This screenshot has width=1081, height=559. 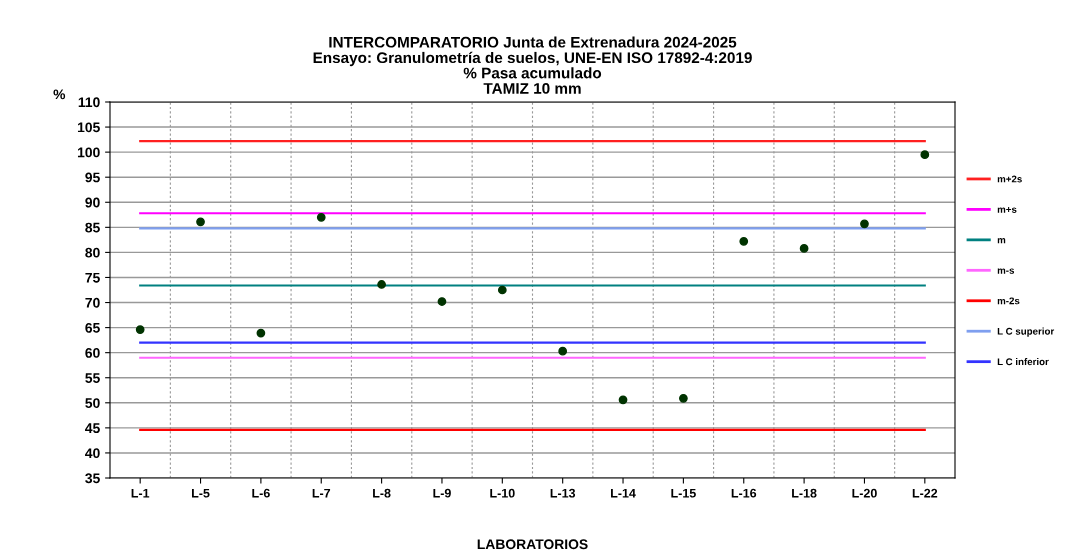 I want to click on legend-label: m-s, so click(x=1006, y=271).